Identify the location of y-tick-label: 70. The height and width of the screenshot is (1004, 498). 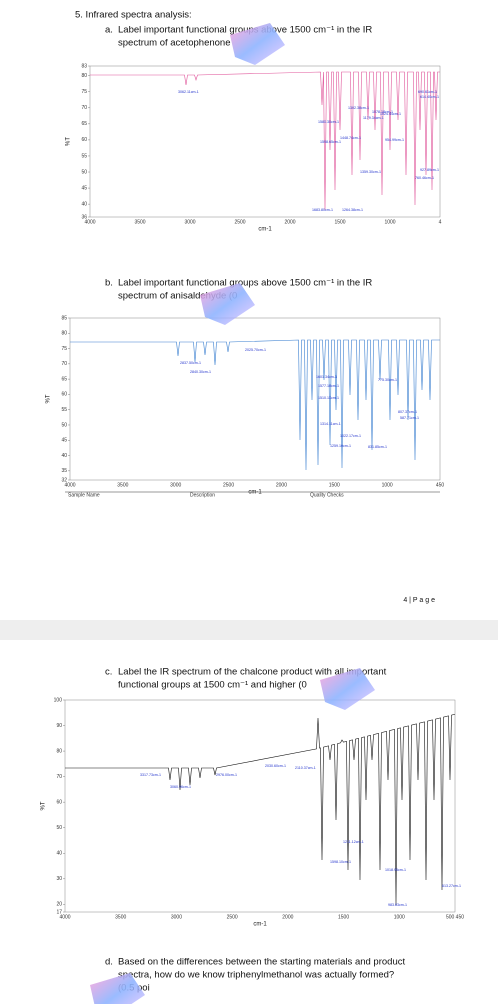
(84, 108).